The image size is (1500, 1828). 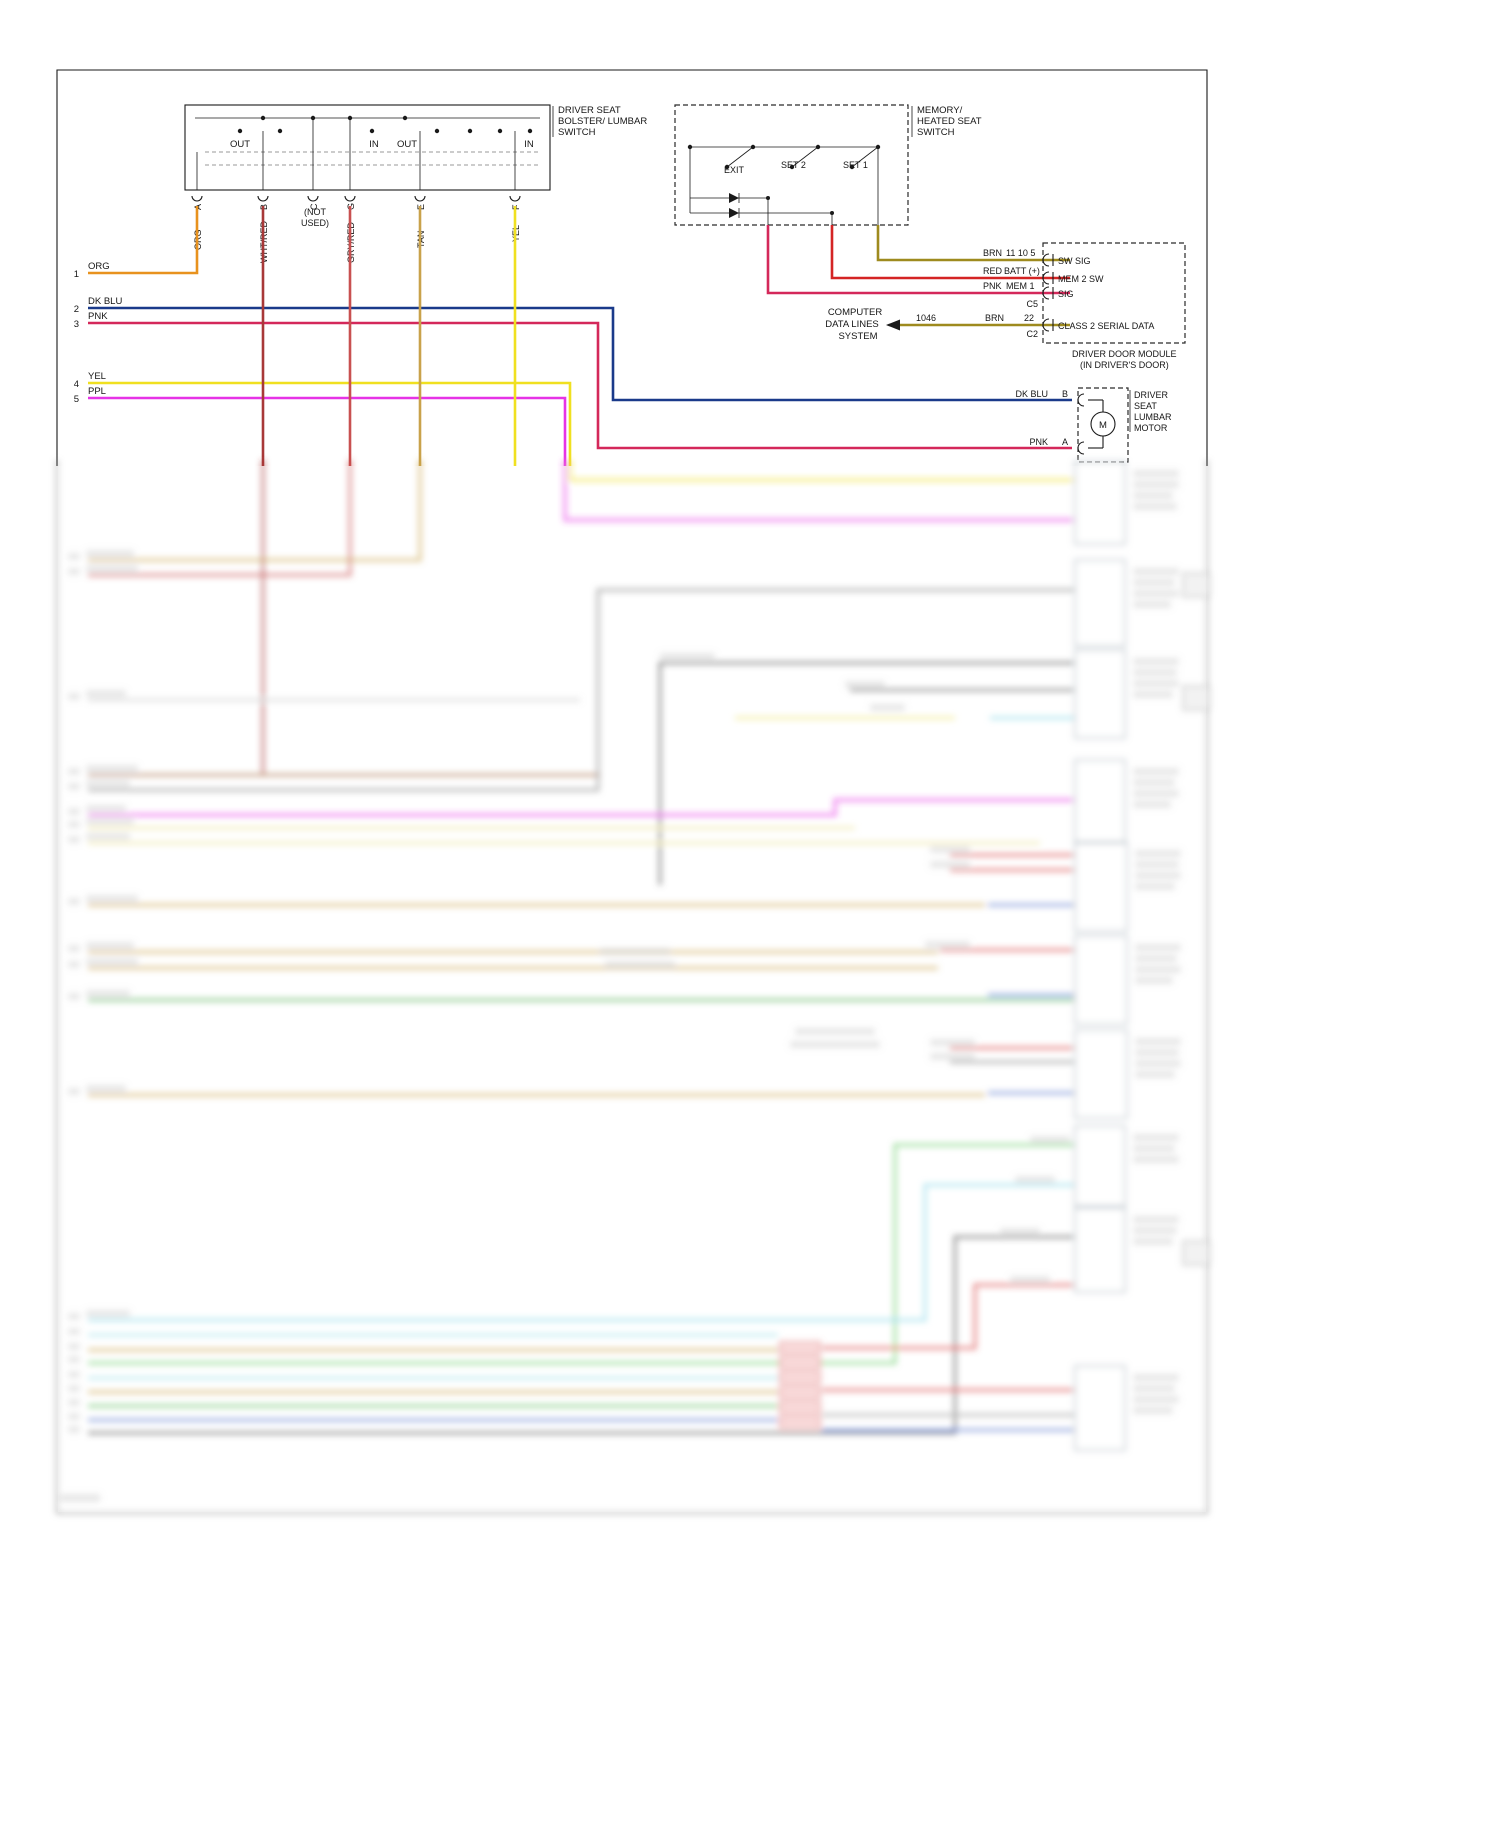 What do you see at coordinates (143, 240) in the screenshot?
I see `wire-org` at bounding box center [143, 240].